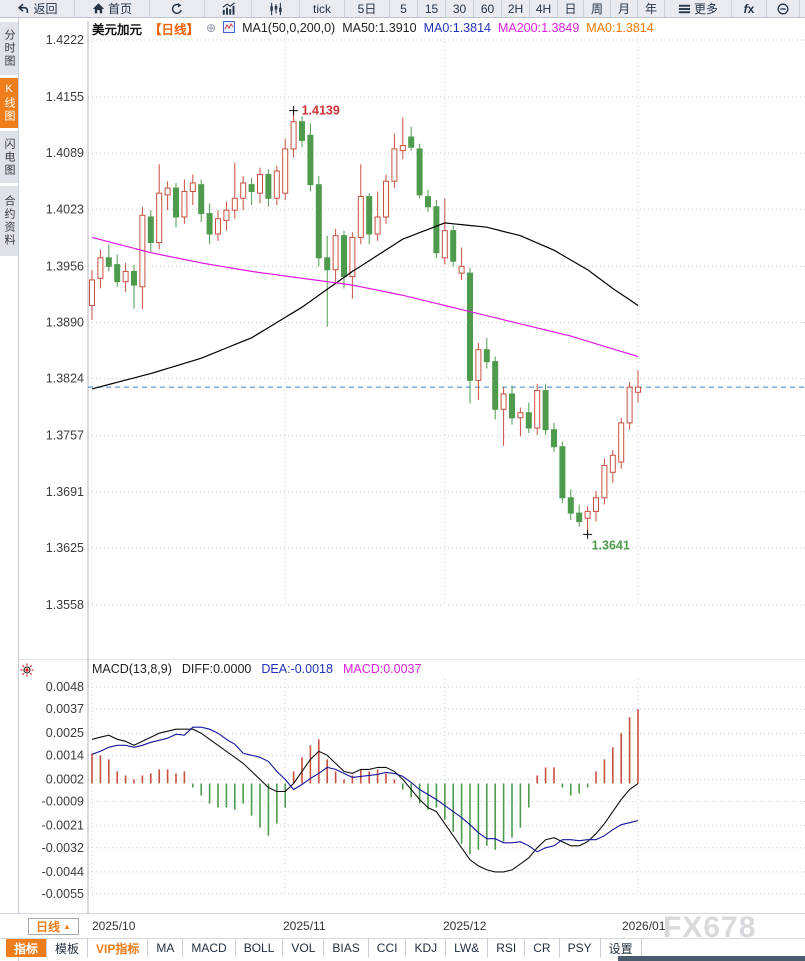 This screenshot has width=805, height=961. I want to click on period-dropdown-label: 日线, so click(48, 927).